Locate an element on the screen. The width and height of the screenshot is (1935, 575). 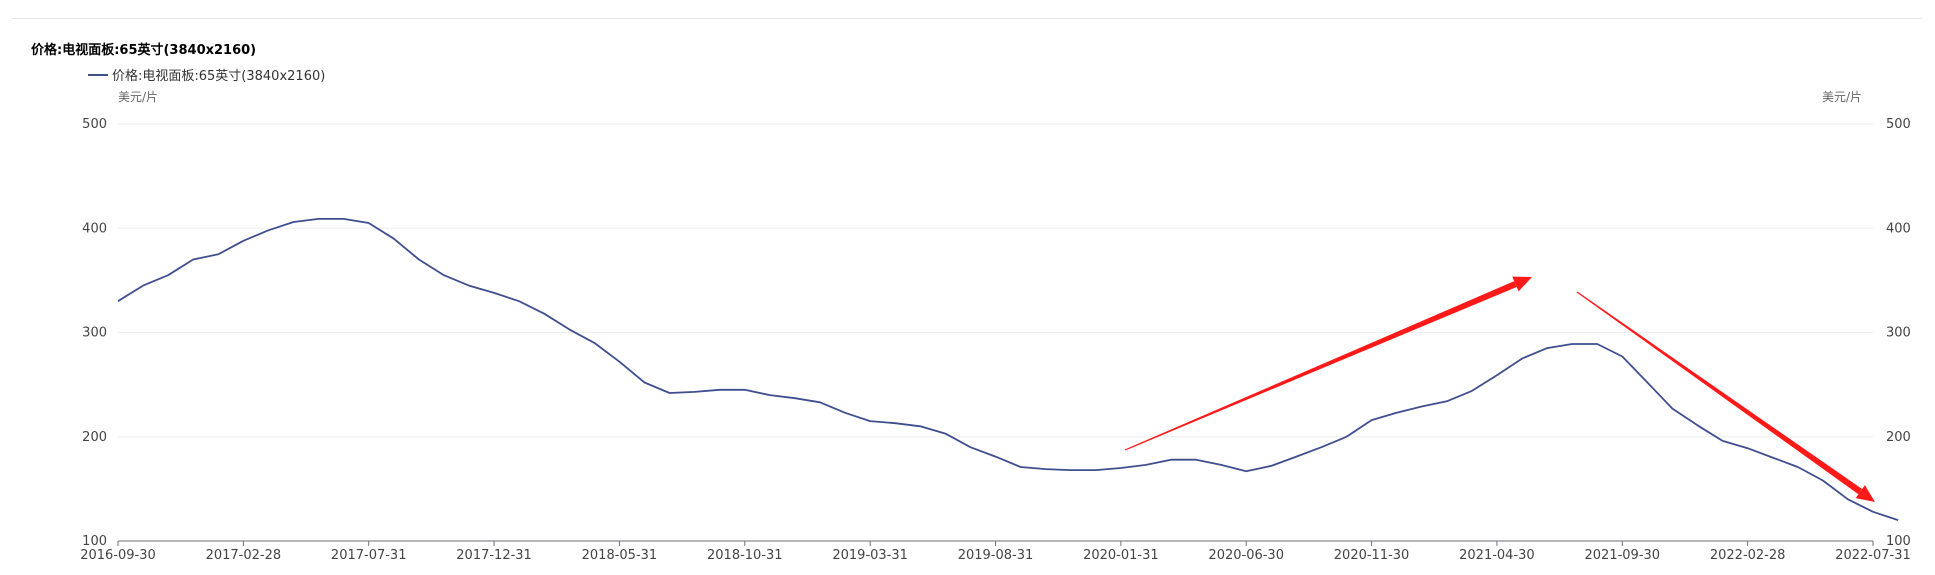
x-tick-label: 2018-05-31 is located at coordinates (620, 555).